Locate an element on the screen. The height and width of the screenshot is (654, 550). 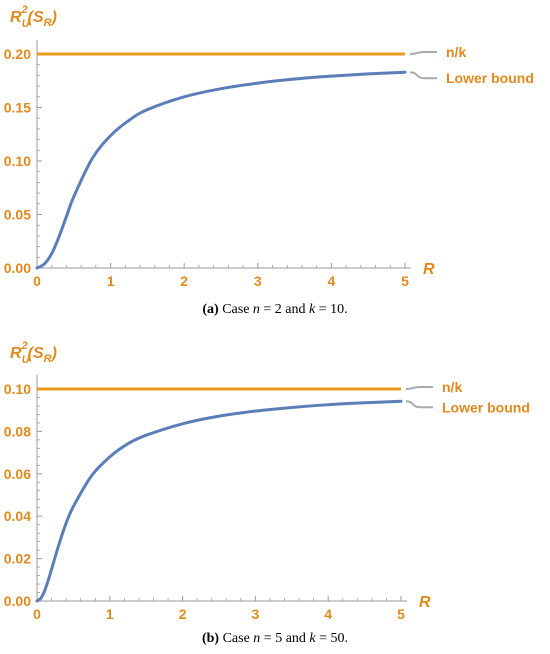
y-tick-label: 0.02 is located at coordinates (17, 559).